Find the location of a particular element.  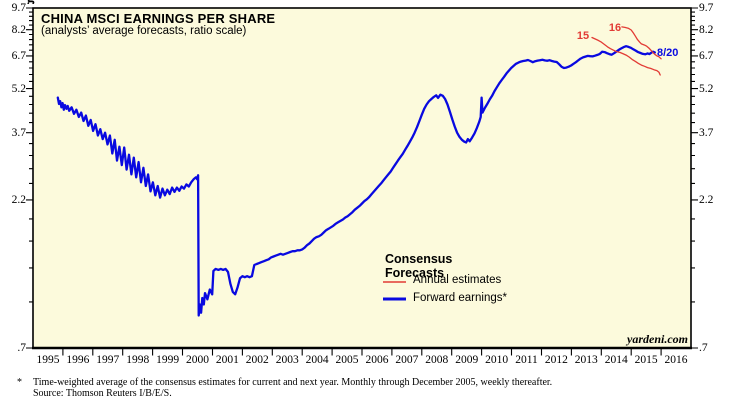

y-axis-label-right: 8.2 is located at coordinates (706, 29).